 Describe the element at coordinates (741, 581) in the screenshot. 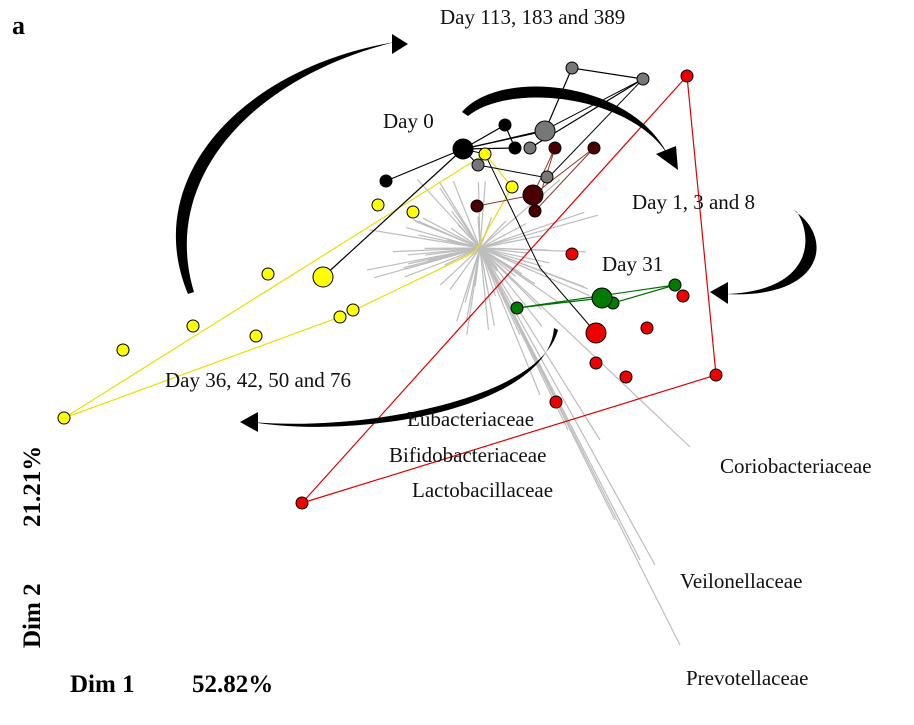

I see `taxon-label: Veilonellaceae` at that location.